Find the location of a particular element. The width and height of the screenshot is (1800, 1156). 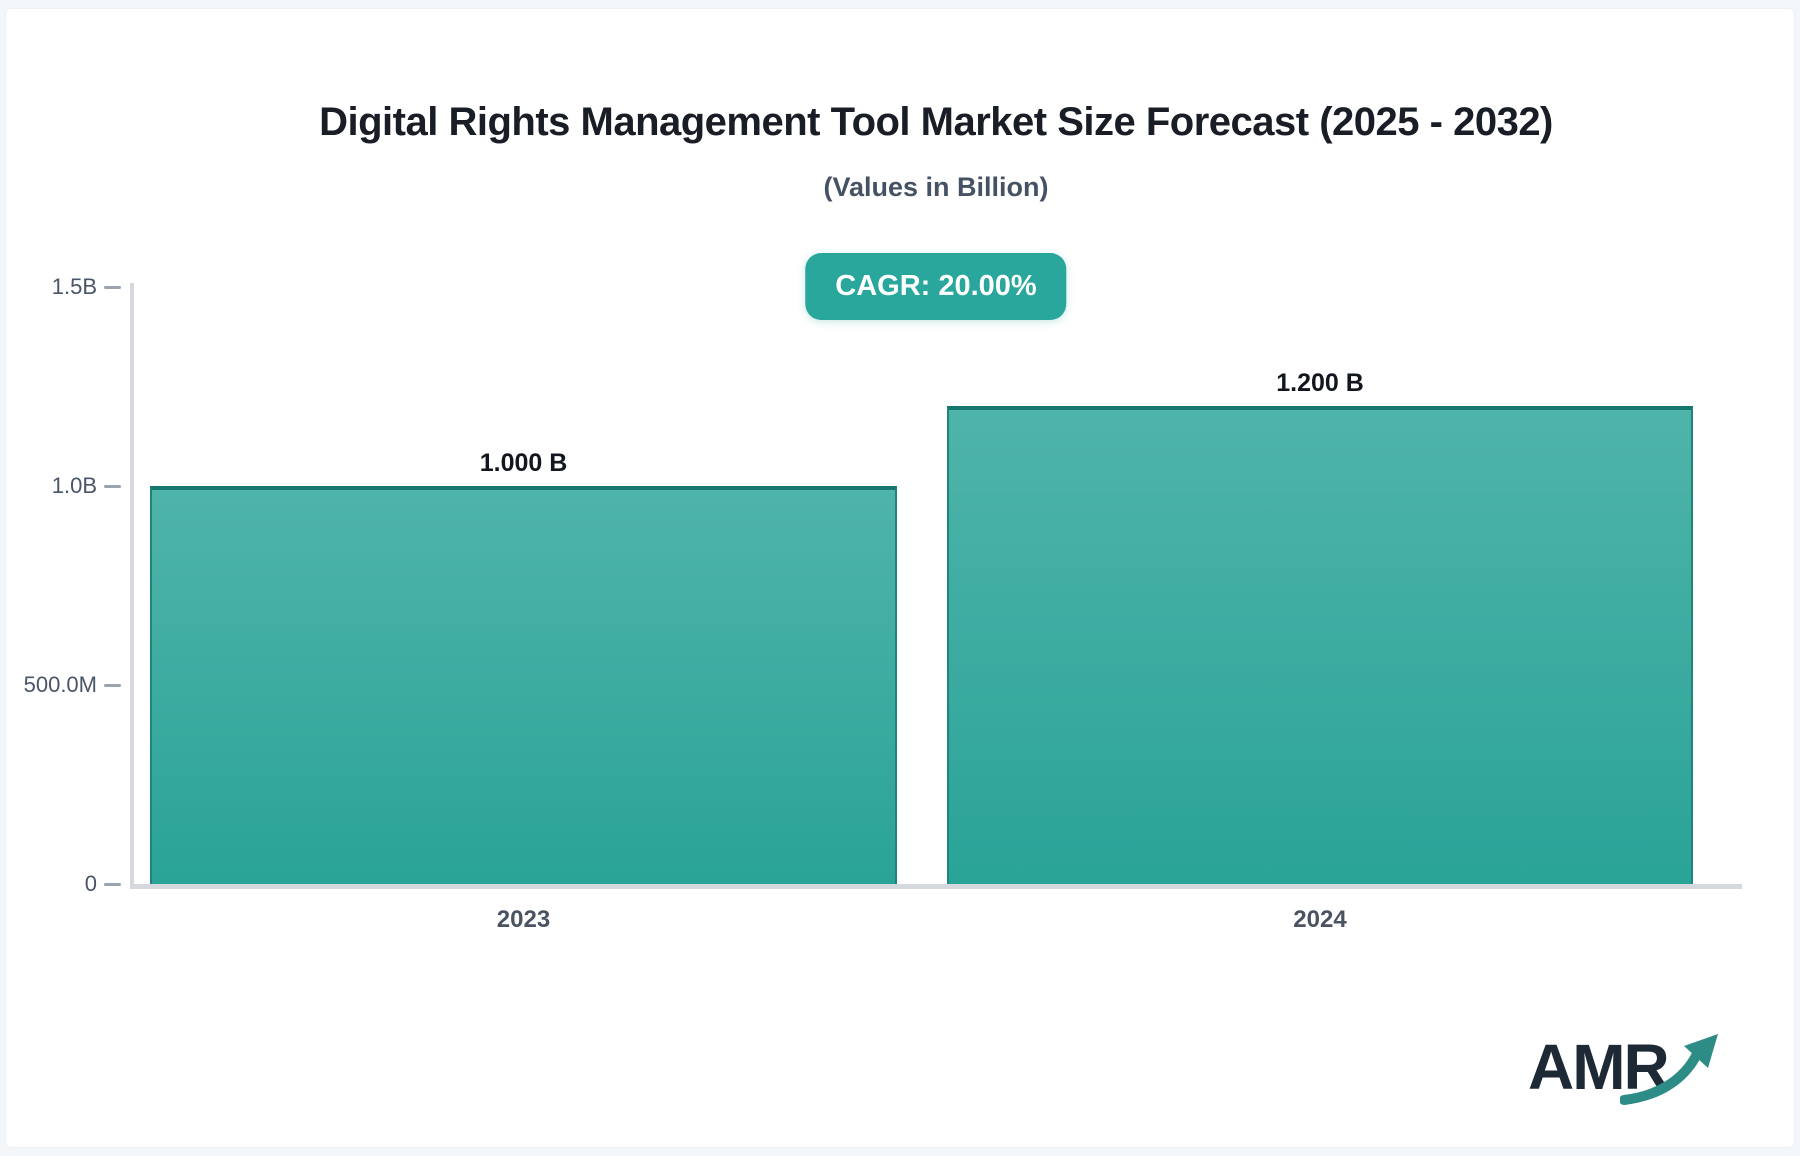

amr-logo: AMR is located at coordinates (1623, 1073).